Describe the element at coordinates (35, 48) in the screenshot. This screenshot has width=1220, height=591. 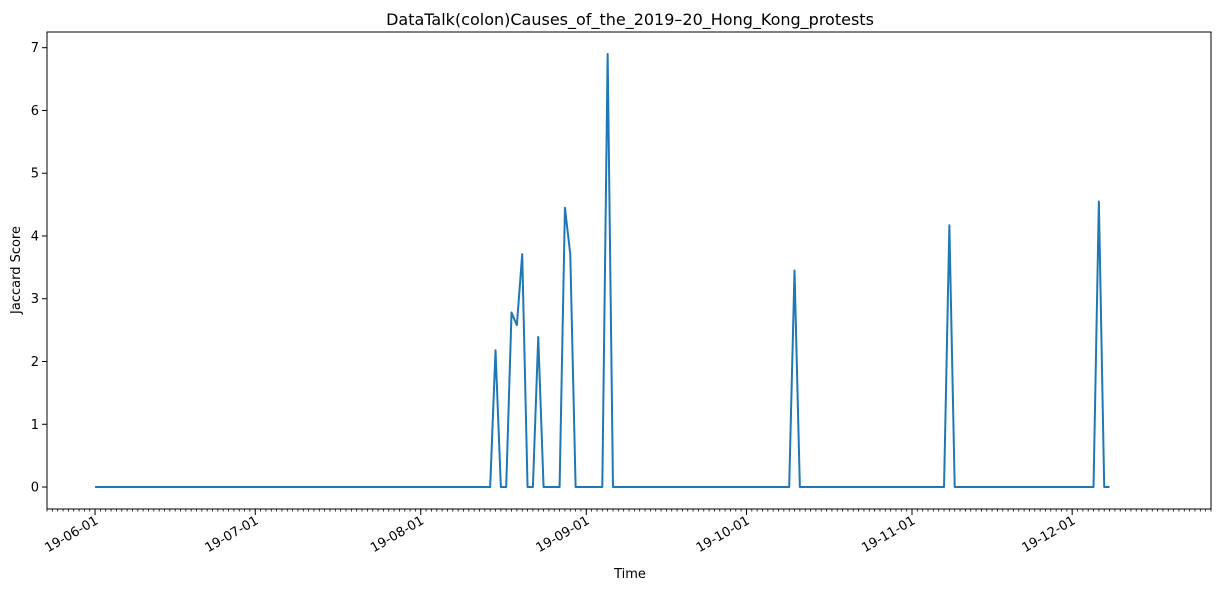
I see `y-tick-label: 7` at that location.